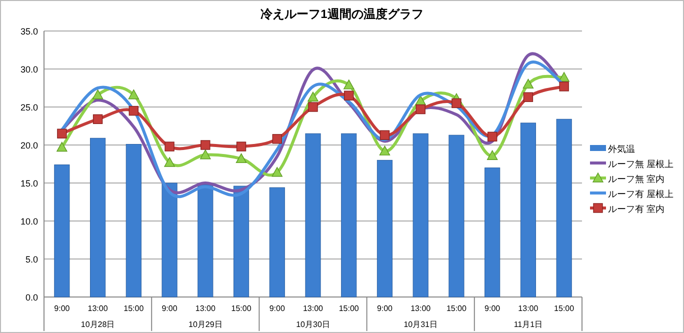 The height and width of the screenshot is (333, 684). What do you see at coordinates (342, 14) in the screenshot?
I see `chart-title: 冷えルーフ1週間の温度グラフ` at bounding box center [342, 14].